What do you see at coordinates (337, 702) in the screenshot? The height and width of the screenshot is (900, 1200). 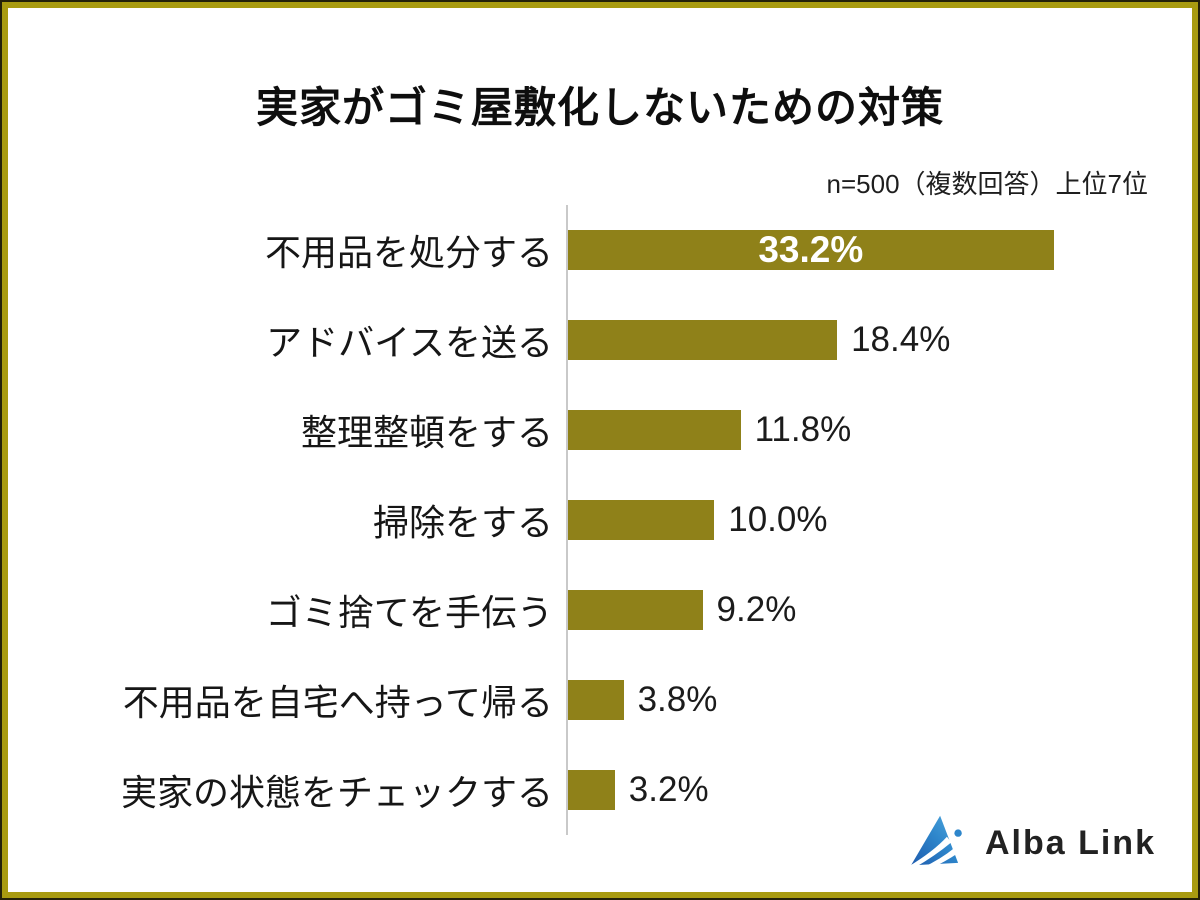 I see `category-label: 不用品を自宅へ持って帰る` at bounding box center [337, 702].